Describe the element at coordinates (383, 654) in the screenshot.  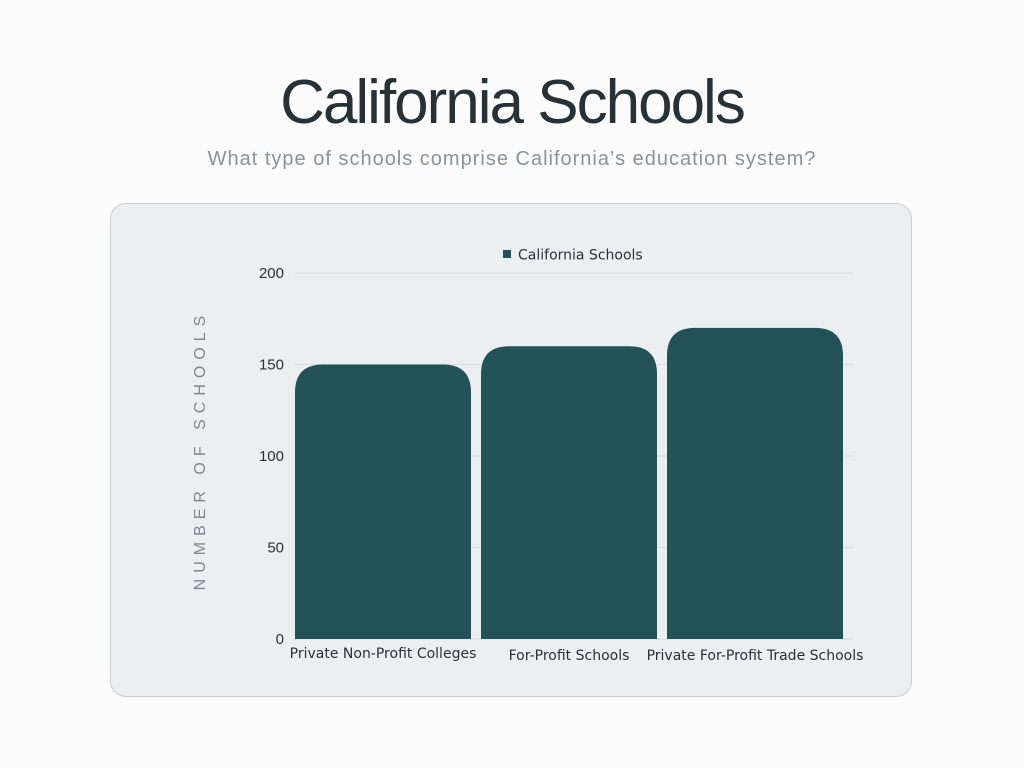
I see `x-tick-label: Private Non-Profit Colleges` at that location.